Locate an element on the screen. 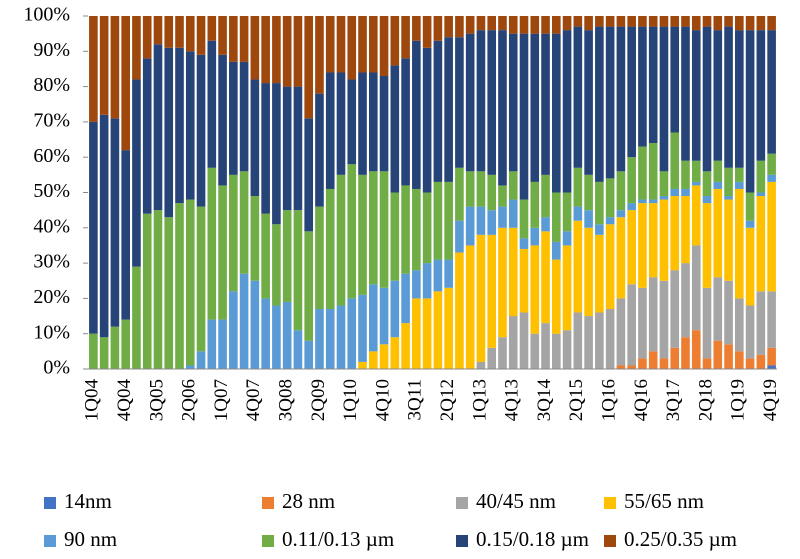 The image size is (800, 559). legend-label: 14nm is located at coordinates (88, 501).